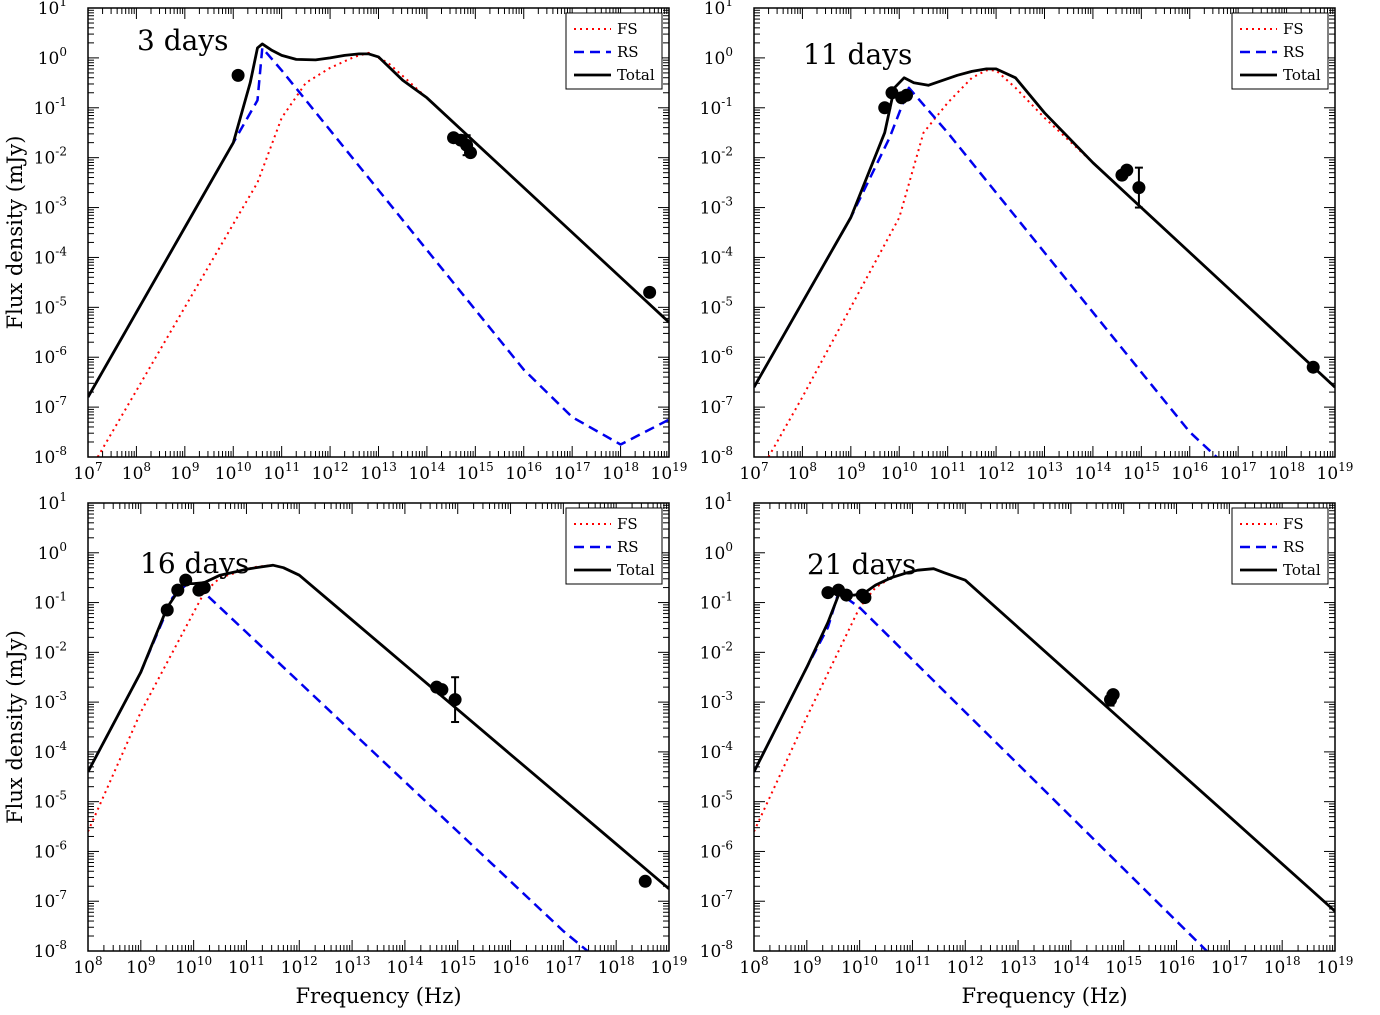 The image size is (1380, 1015). Describe the element at coordinates (628, 52) in the screenshot. I see `legend-label-rs: RS` at that location.